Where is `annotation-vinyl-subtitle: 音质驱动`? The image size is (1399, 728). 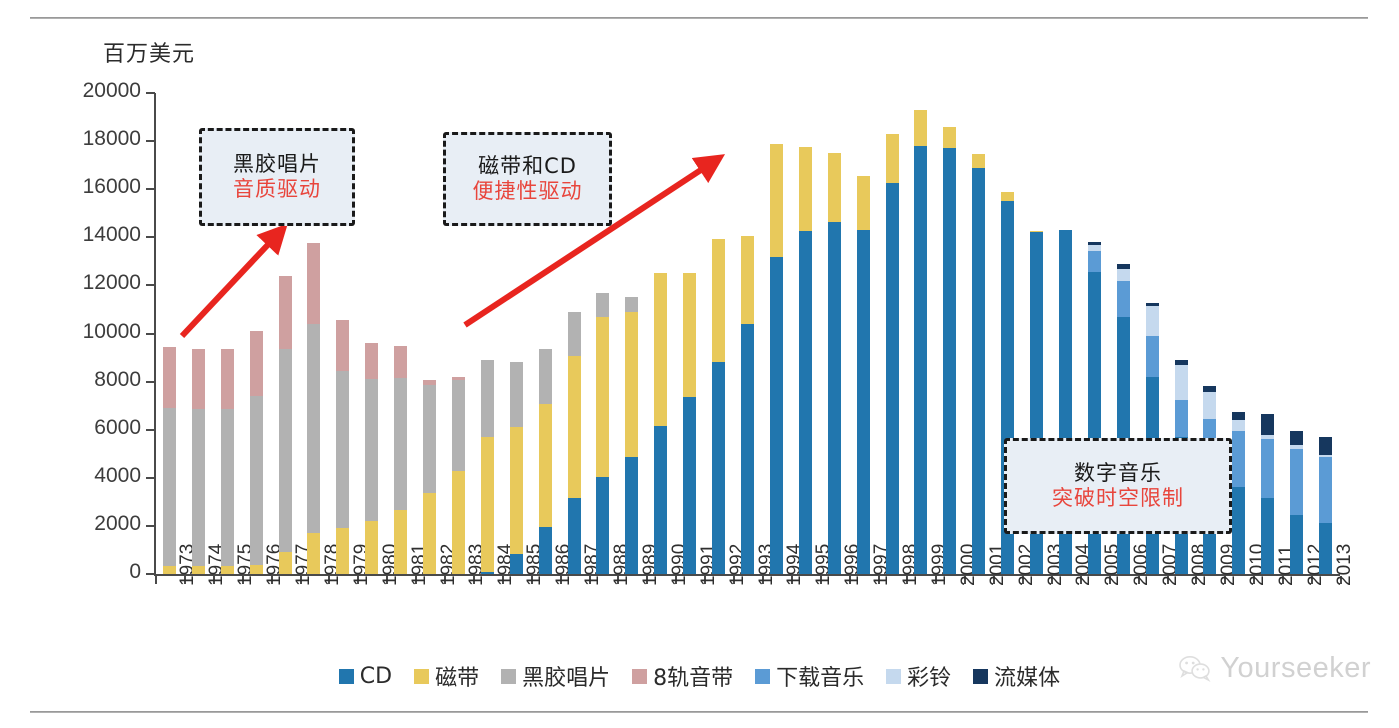
annotation-vinyl-subtitle: 音质驱动 is located at coordinates (277, 189).